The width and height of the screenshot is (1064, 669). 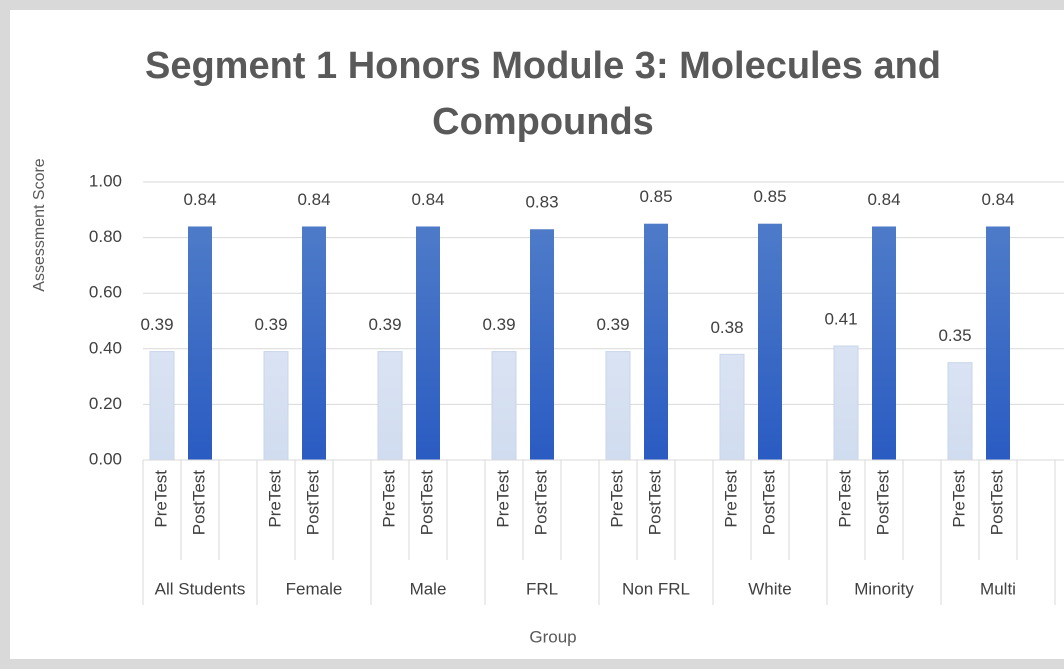 I want to click on x-tick-label: Male, so click(x=428, y=588).